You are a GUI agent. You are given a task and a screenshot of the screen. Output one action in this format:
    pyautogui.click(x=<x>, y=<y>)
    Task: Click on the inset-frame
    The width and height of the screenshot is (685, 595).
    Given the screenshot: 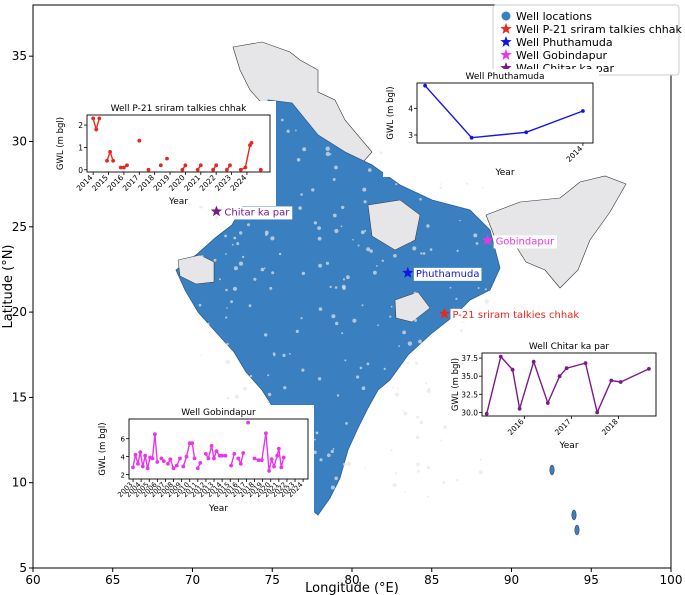 What is the action you would take?
    pyautogui.click(x=505, y=113)
    